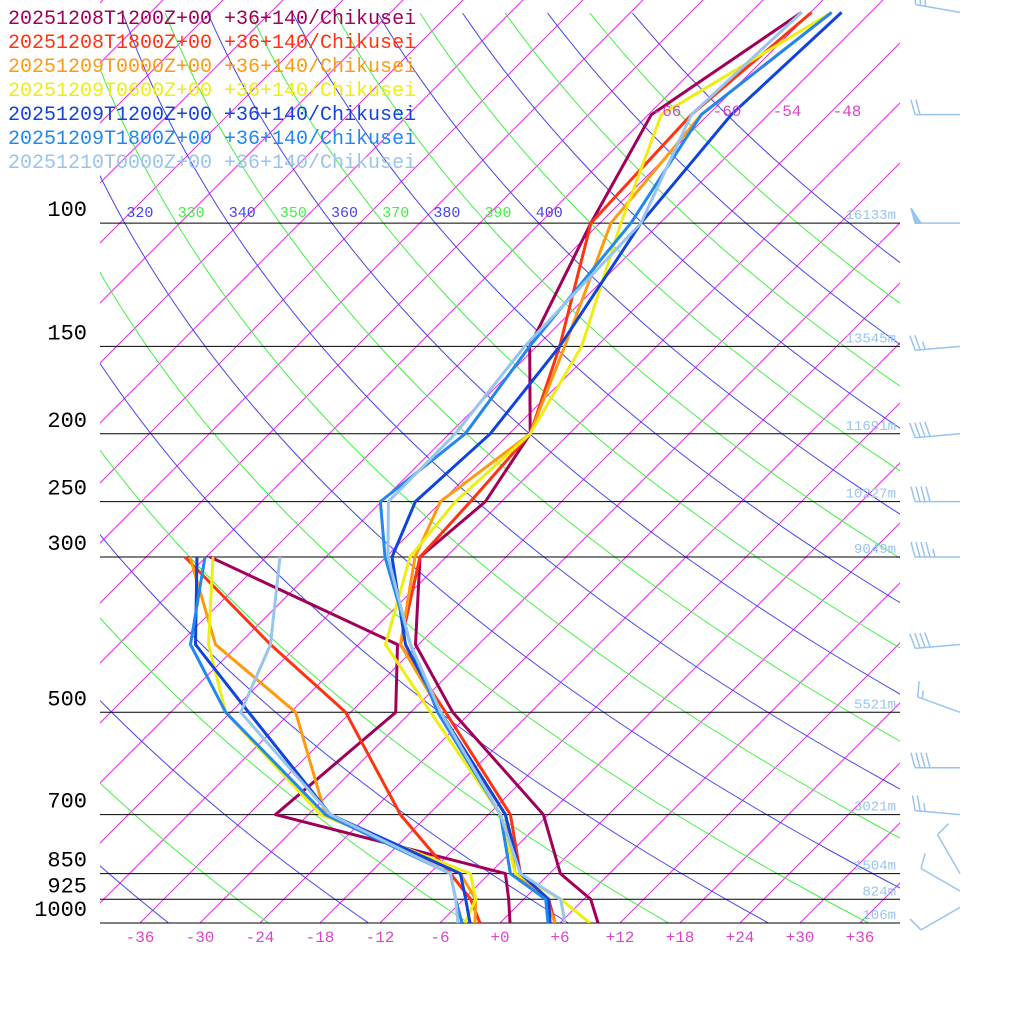  I want to click on isotherm-label: -60, so click(727, 112).